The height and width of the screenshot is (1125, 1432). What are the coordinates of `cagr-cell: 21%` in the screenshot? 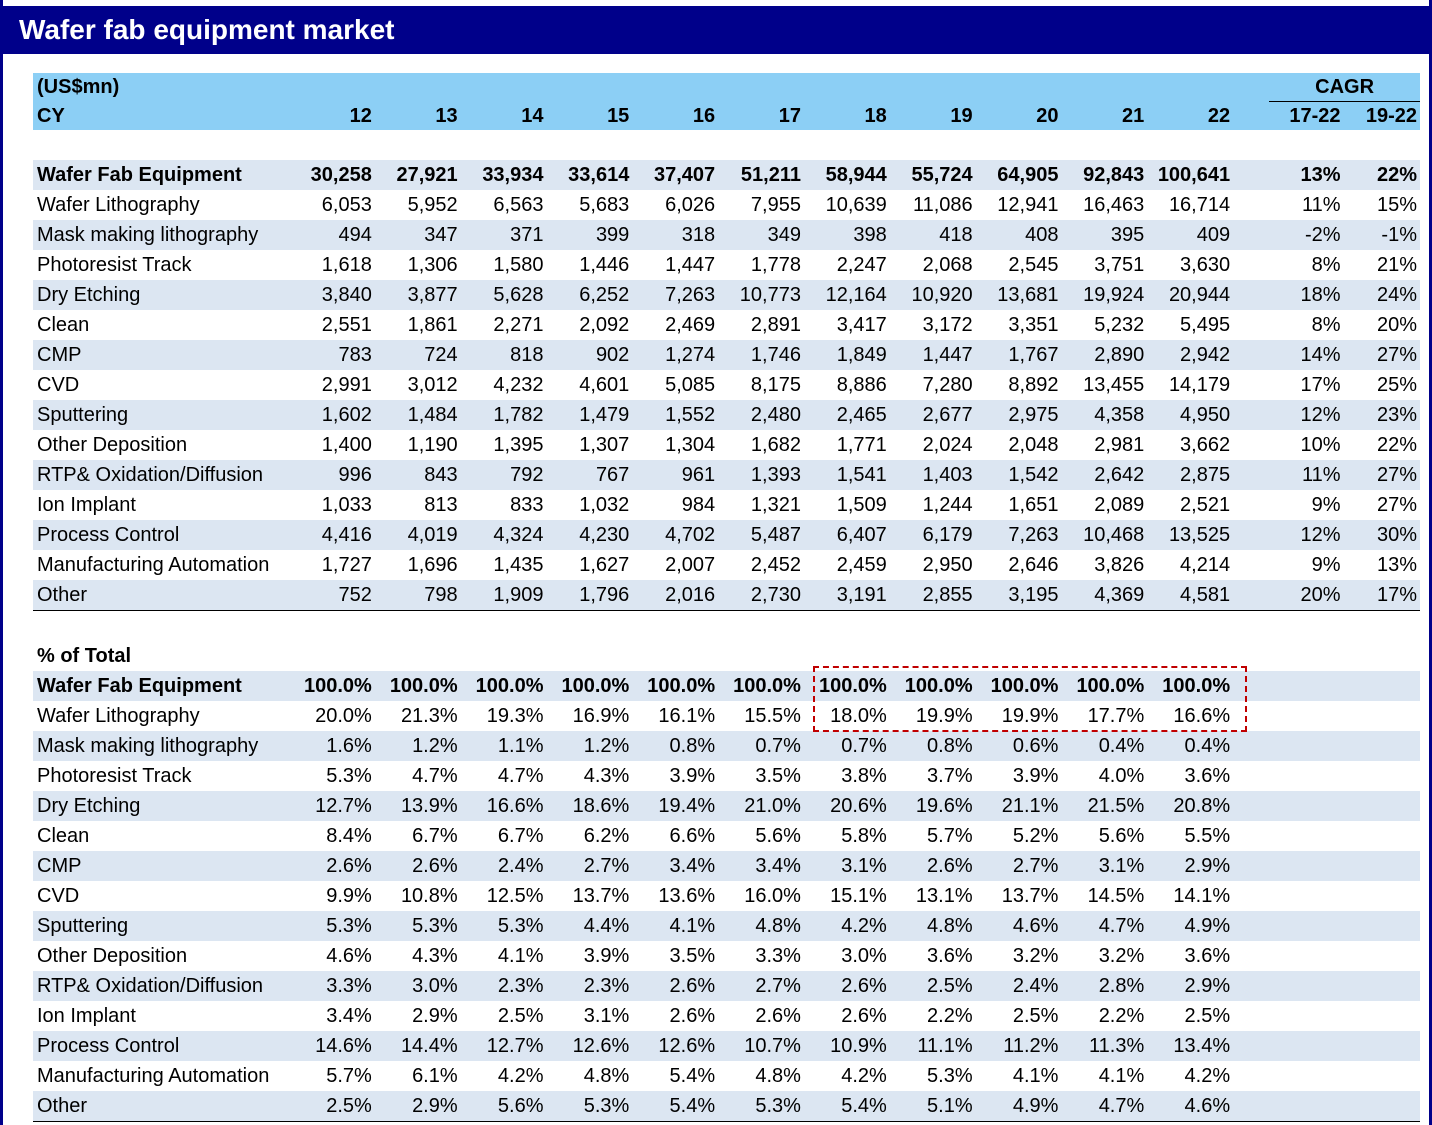 It's located at (1396, 265).